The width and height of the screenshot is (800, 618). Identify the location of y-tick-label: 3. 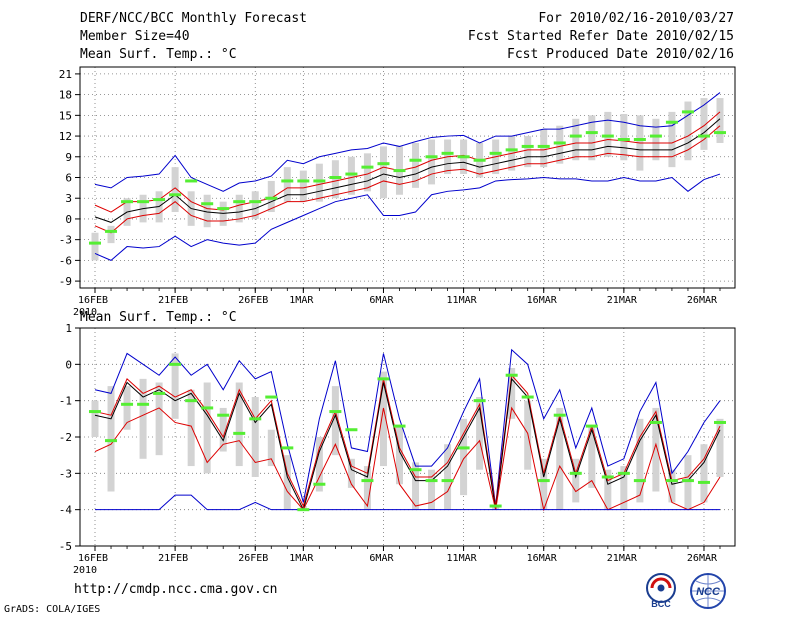
(68, 198).